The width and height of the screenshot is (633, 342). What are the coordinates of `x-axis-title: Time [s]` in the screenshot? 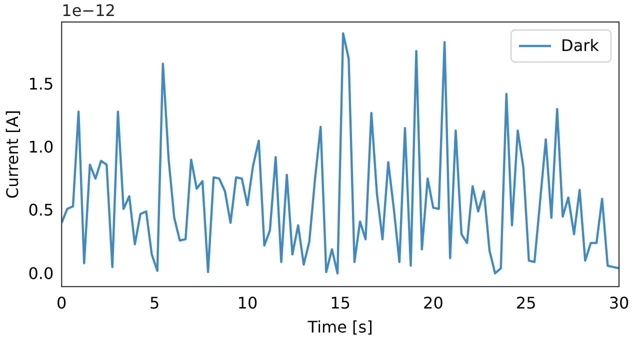 It's located at (339, 327).